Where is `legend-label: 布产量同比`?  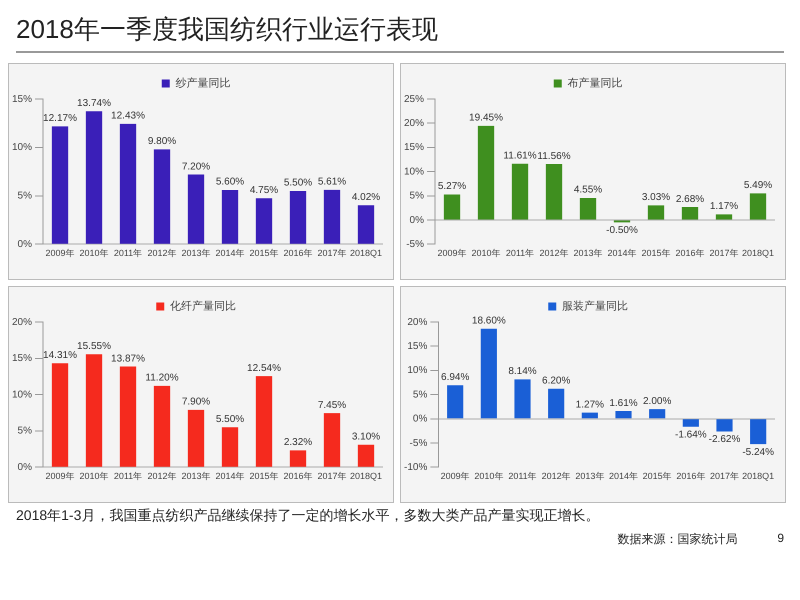 legend-label: 布产量同比 is located at coordinates (594, 83).